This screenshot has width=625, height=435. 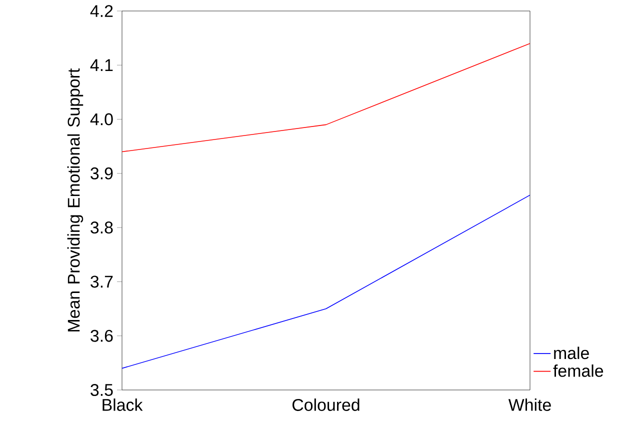 I want to click on y-tick-label: 3.7, so click(x=101, y=282).